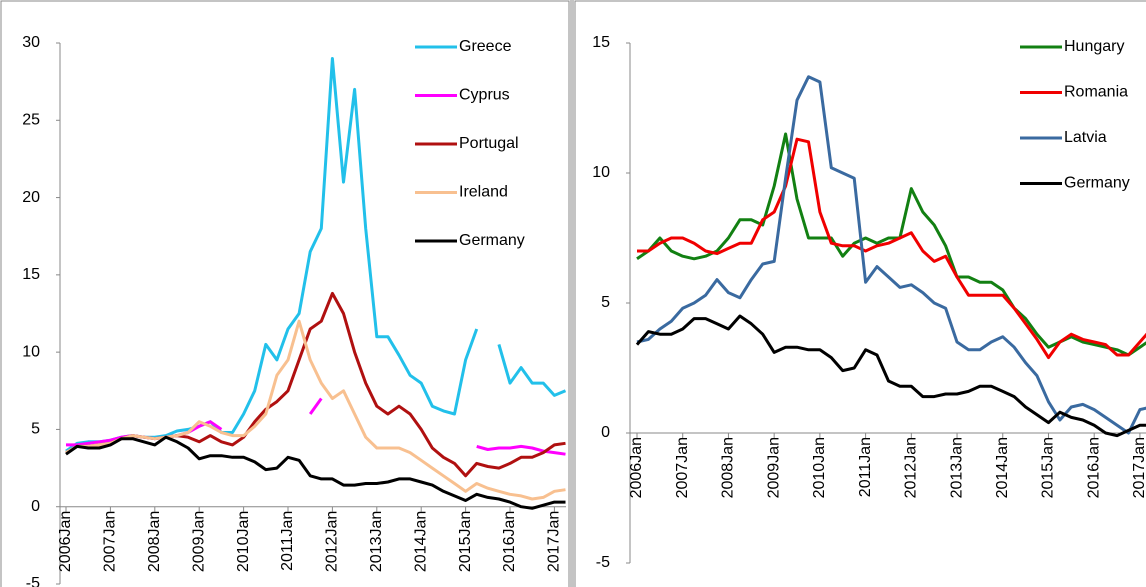 The image size is (1146, 587). I want to click on legend-label: Portugal, so click(489, 143).